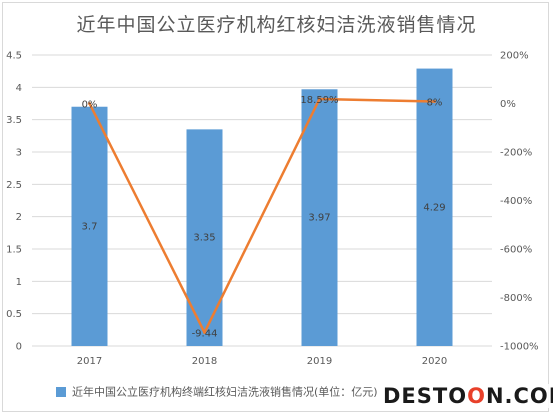 The image size is (553, 416). Describe the element at coordinates (508, 104) in the screenshot. I see `right-tick-label: 0%` at that location.